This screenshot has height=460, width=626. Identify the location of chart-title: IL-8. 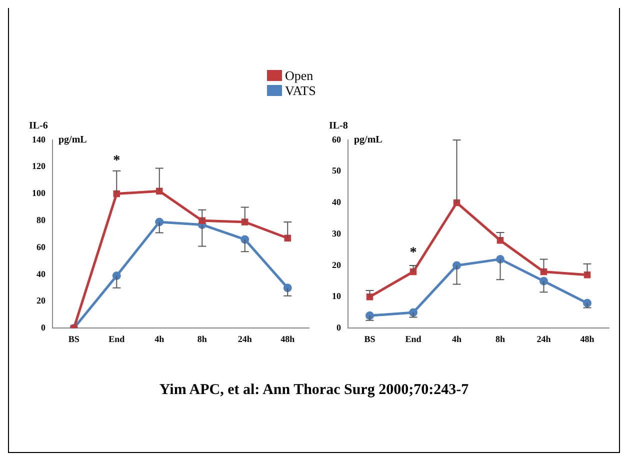
(338, 126).